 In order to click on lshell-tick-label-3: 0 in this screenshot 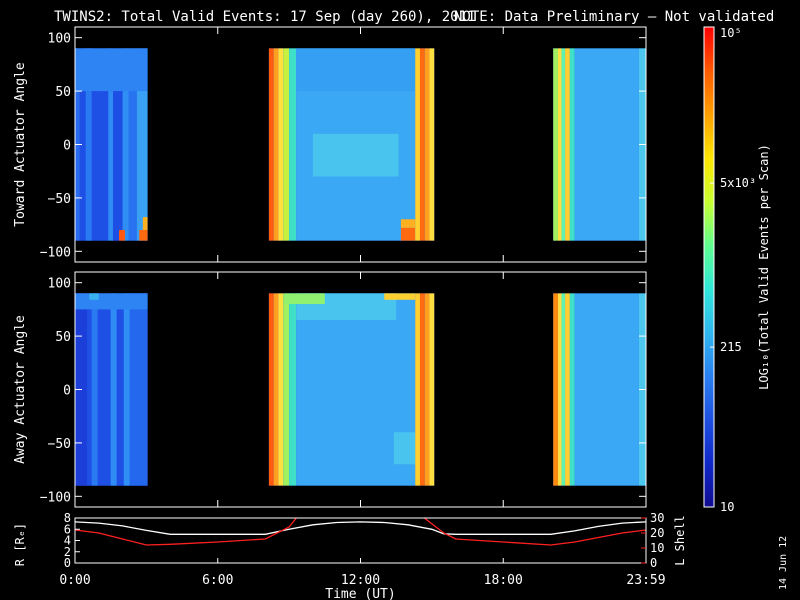, I will do `click(653, 563)`.